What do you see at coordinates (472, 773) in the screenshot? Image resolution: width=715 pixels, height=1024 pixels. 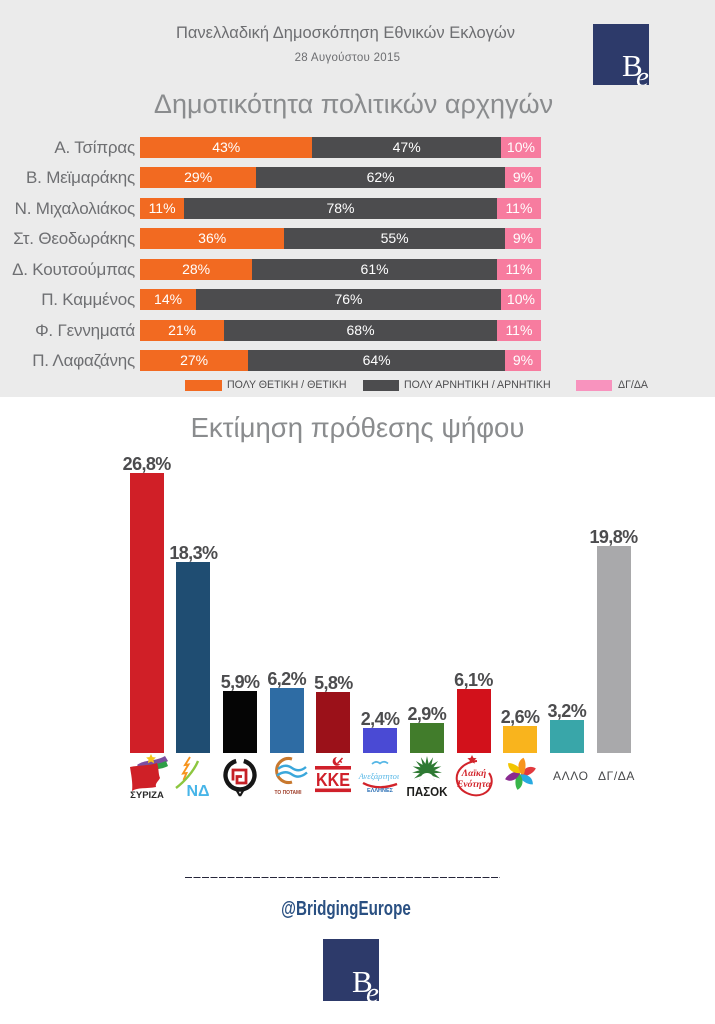 I see `svg-text: Λαϊκή` at bounding box center [472, 773].